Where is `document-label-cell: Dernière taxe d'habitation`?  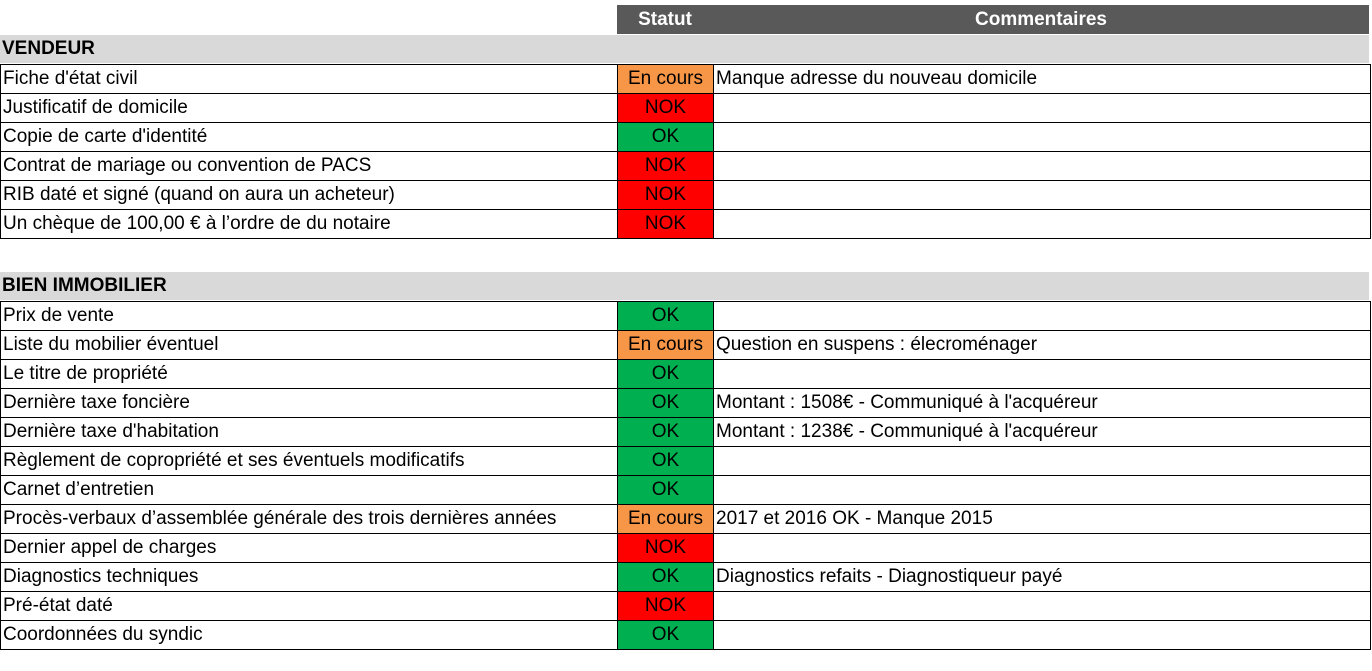
document-label-cell: Dernière taxe d'habitation is located at coordinates (309, 432).